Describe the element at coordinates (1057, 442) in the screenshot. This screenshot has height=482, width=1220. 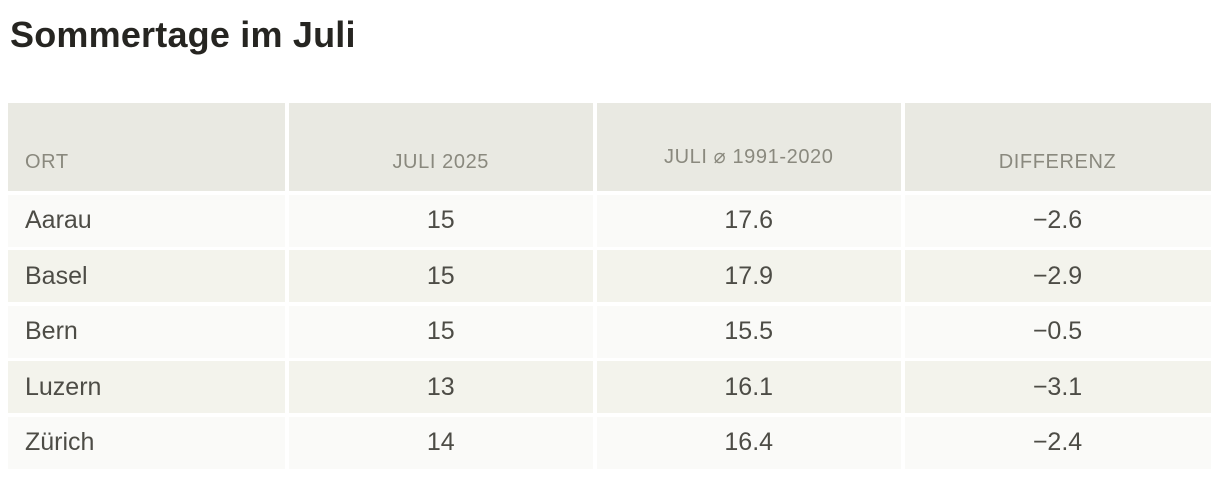
I see `cell-differenz: −2.4` at that location.